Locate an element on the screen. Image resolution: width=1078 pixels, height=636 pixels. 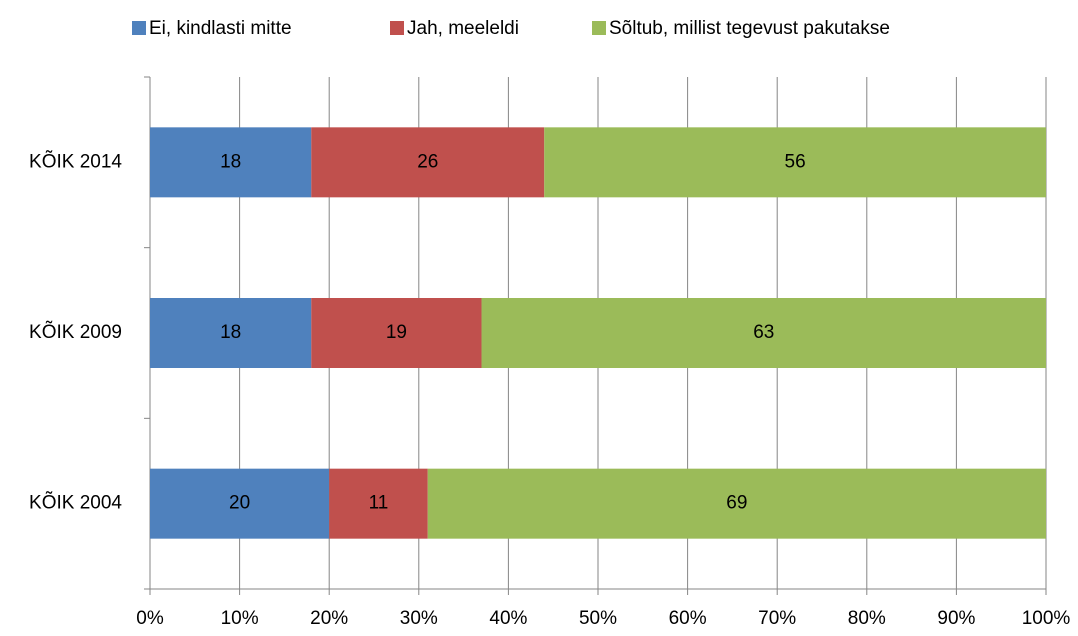
data-label: 11 is located at coordinates (379, 503).